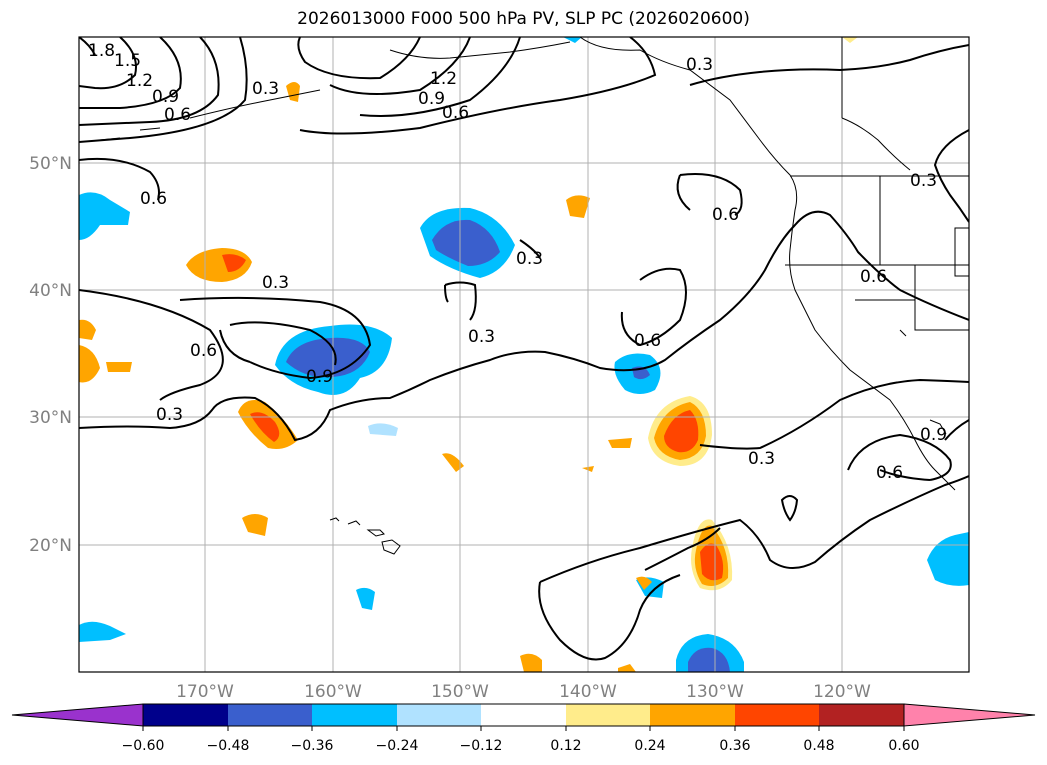 This screenshot has height=765, width=1047. What do you see at coordinates (969, 715) in the screenshot?
I see `colorbar-extend-right` at bounding box center [969, 715].